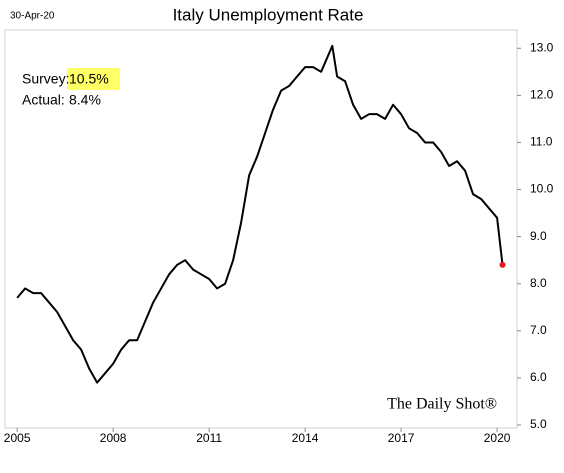  What do you see at coordinates (305, 438) in the screenshot?
I see `x-tick-label: 2014` at bounding box center [305, 438].